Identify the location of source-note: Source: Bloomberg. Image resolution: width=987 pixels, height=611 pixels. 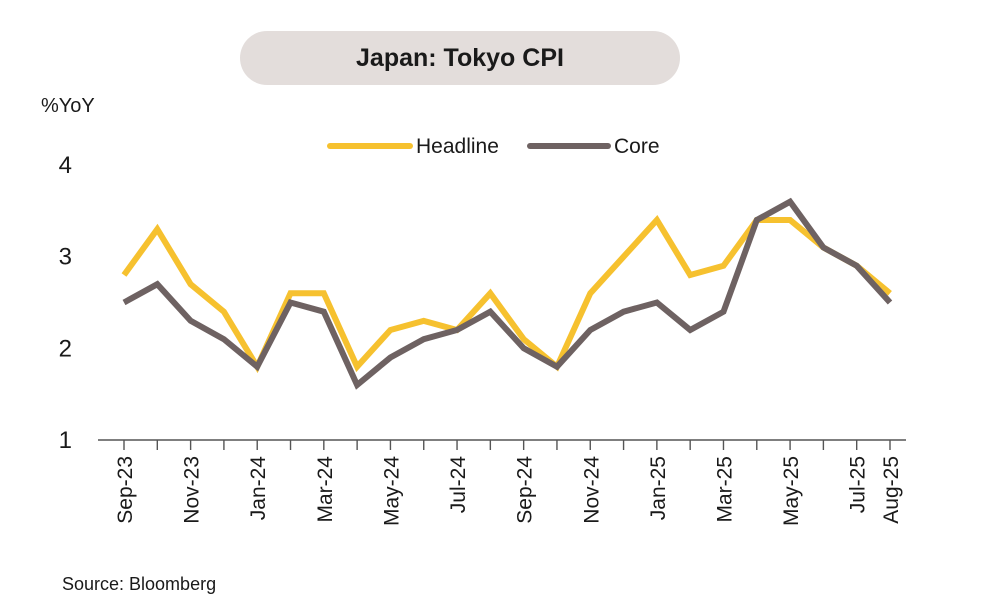
(139, 584).